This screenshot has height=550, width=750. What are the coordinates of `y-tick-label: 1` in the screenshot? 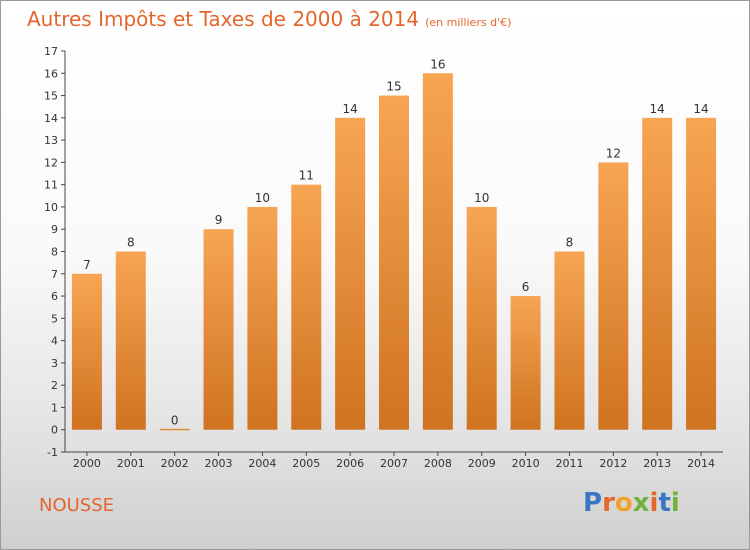 It's located at (54, 407).